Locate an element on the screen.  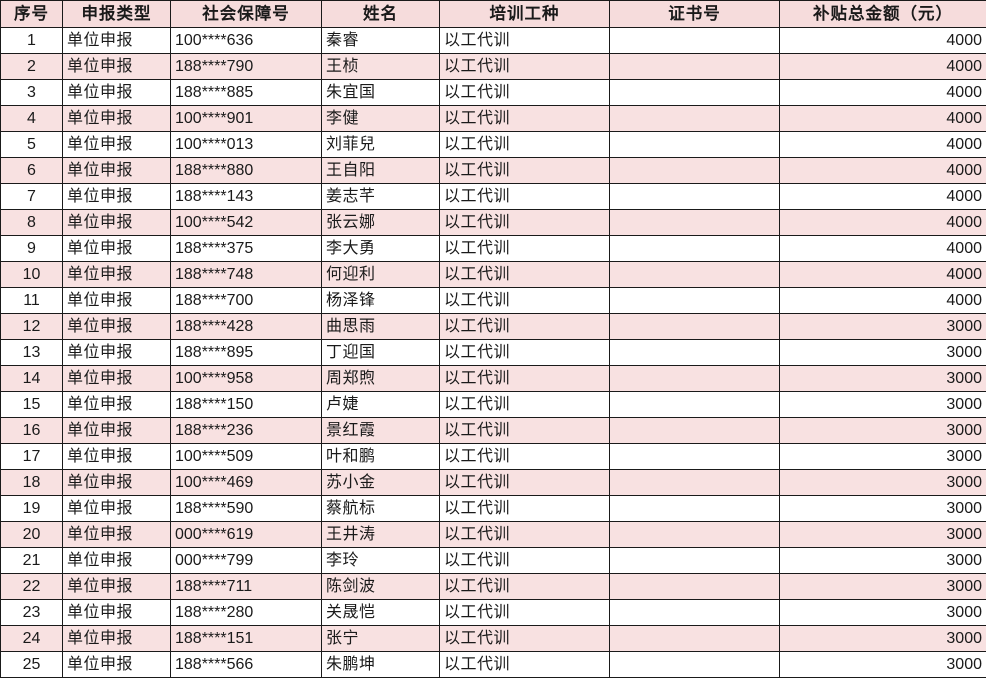
cell-name: 张宁 is located at coordinates (381, 639).